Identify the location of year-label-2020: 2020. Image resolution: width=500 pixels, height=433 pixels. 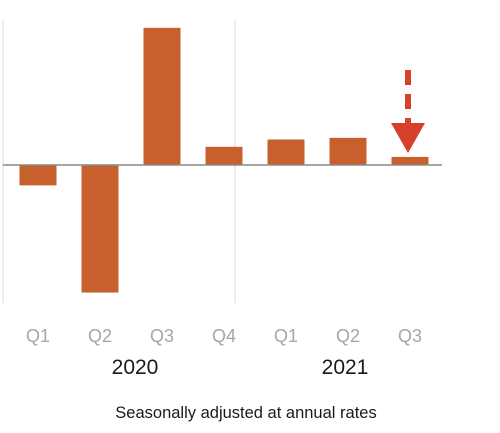
(135, 367).